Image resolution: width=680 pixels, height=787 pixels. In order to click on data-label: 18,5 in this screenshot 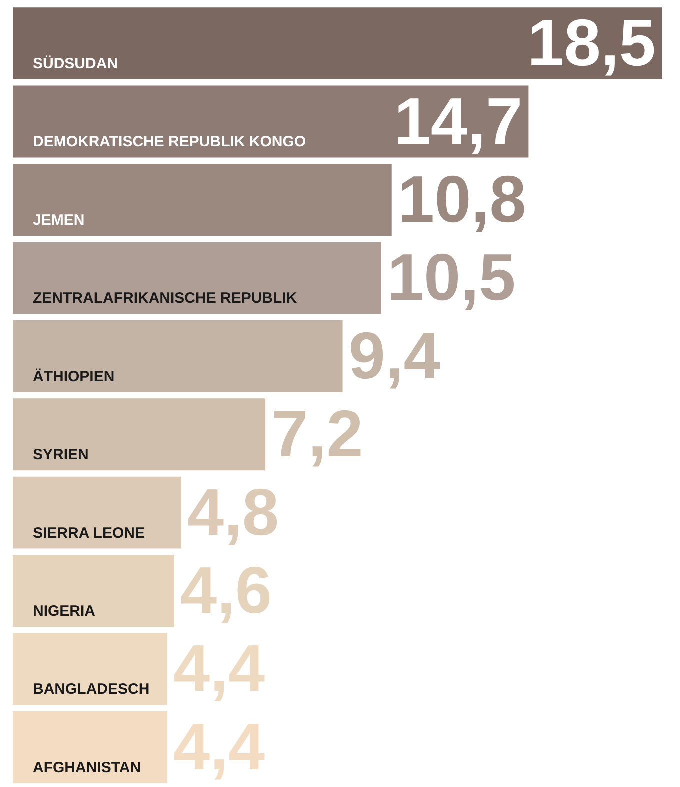, I will do `click(592, 43)`.